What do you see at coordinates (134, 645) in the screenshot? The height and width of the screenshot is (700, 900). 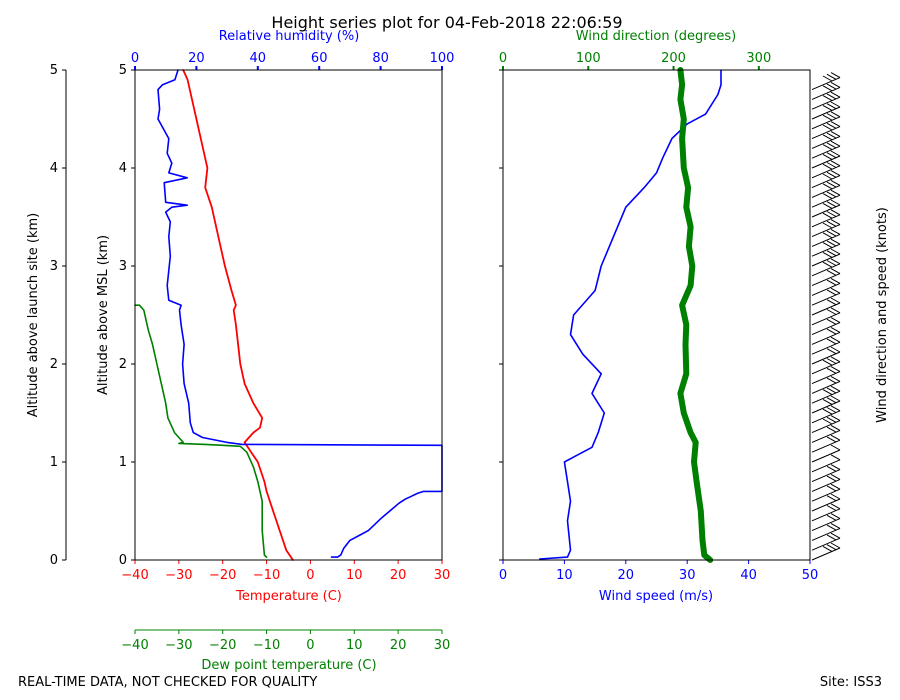 I see `tick-label: −40` at bounding box center [134, 645].